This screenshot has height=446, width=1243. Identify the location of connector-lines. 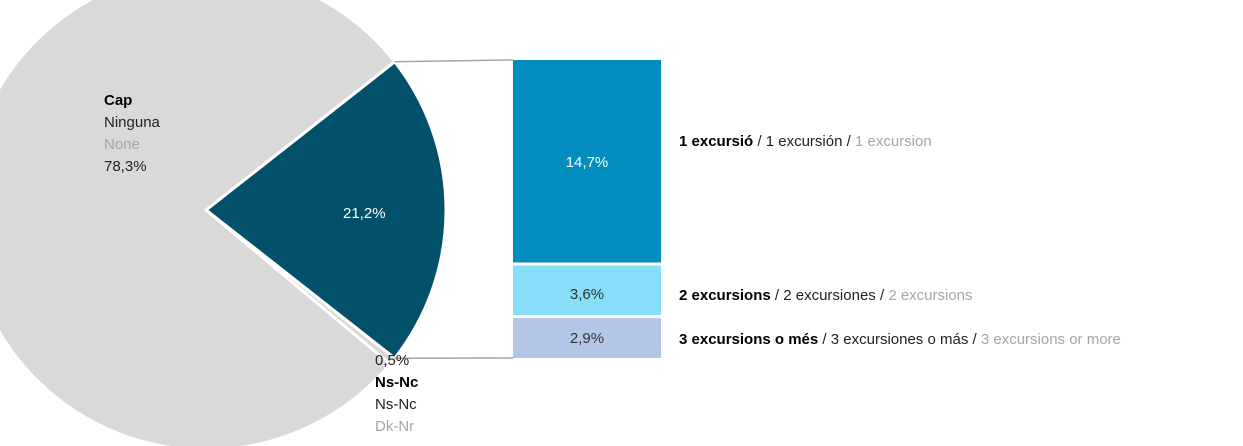
(454, 209).